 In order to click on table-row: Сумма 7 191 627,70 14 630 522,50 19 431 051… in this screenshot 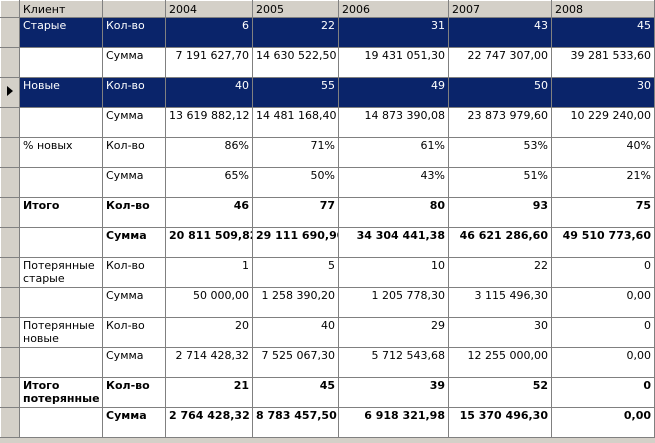, I will do `click(327, 62)`.